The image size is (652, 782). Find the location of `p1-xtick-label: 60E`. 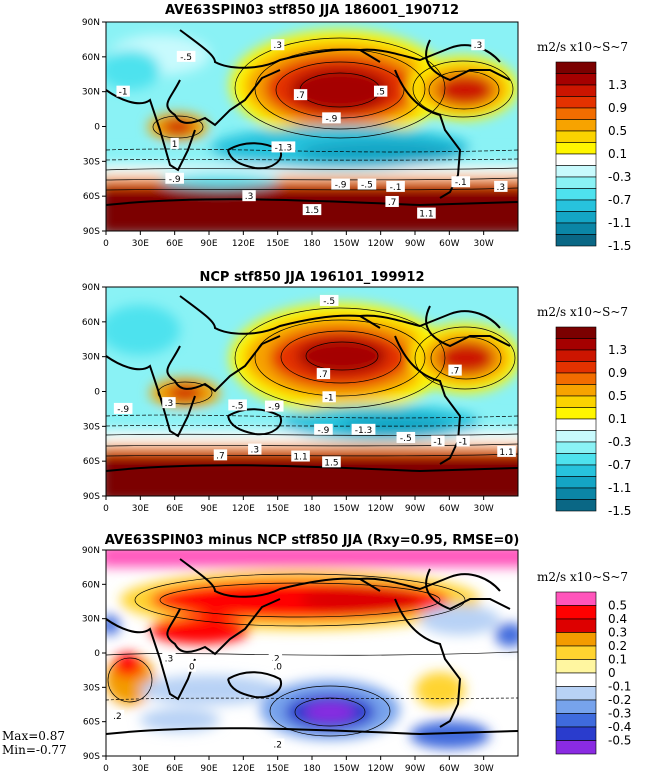

p1-xtick-label: 60E is located at coordinates (174, 244).